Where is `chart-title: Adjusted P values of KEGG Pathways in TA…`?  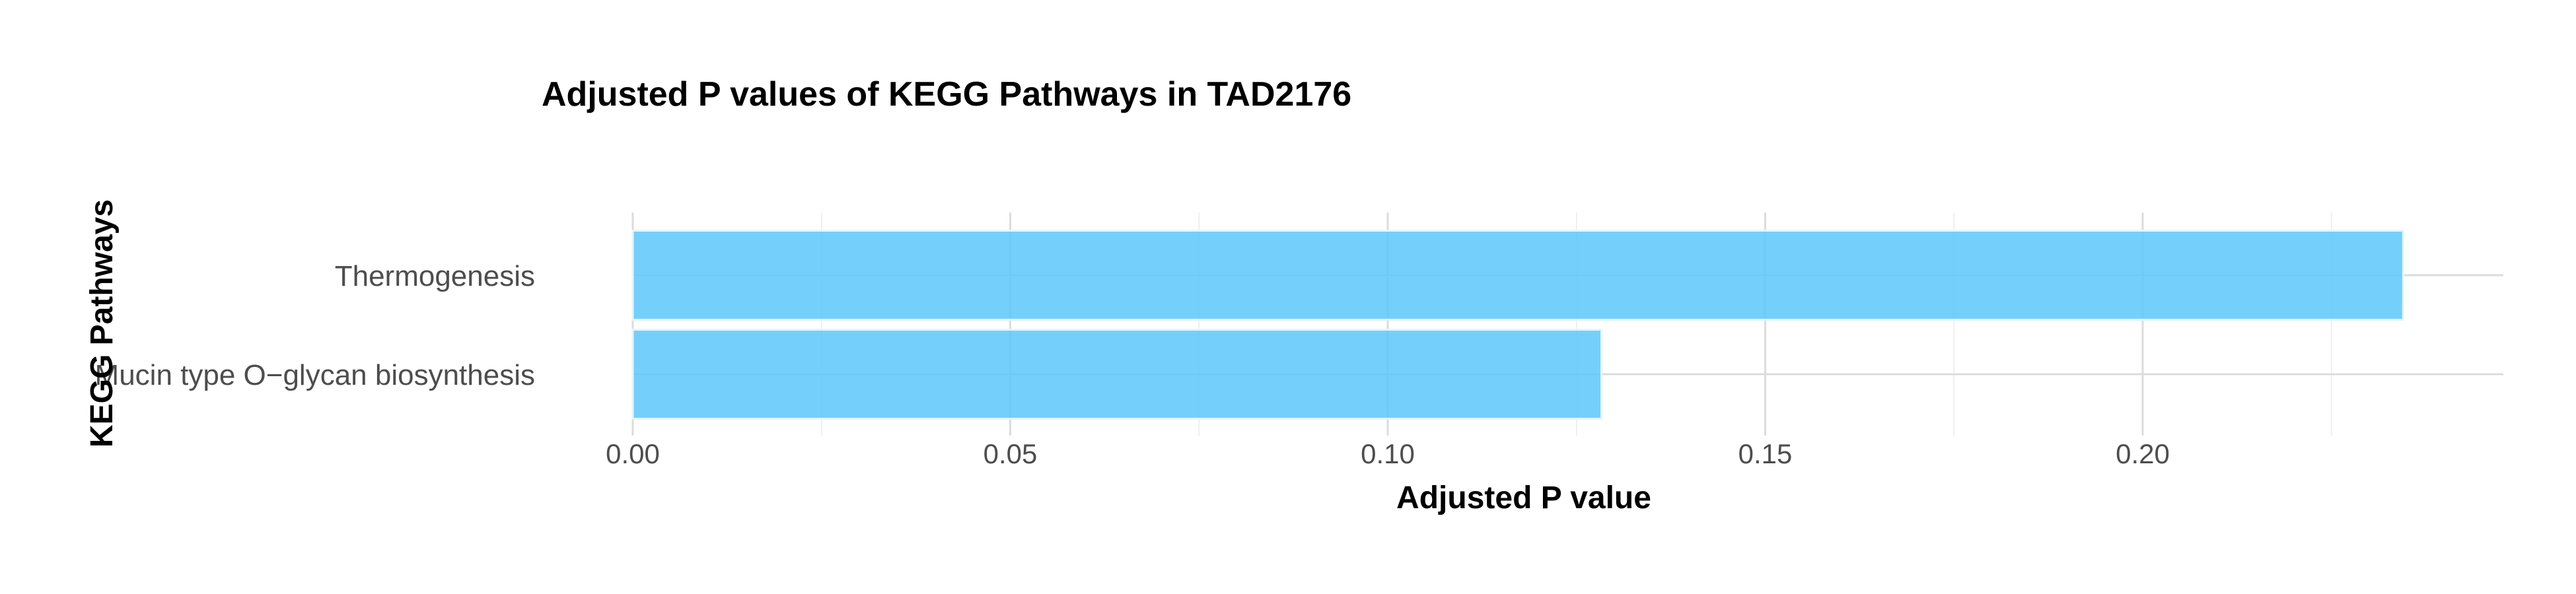 chart-title: Adjusted P values of KEGG Pathways in TA… is located at coordinates (946, 95).